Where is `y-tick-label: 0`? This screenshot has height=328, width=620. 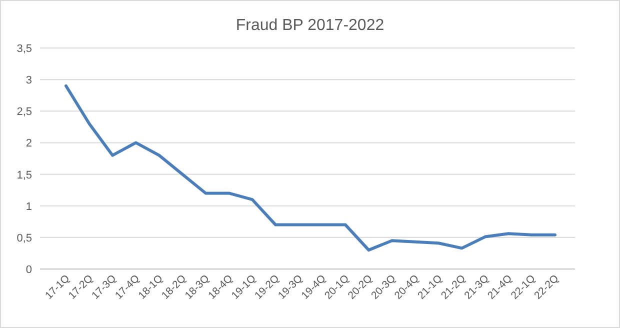
y-tick-label: 0 is located at coordinates (29, 270).